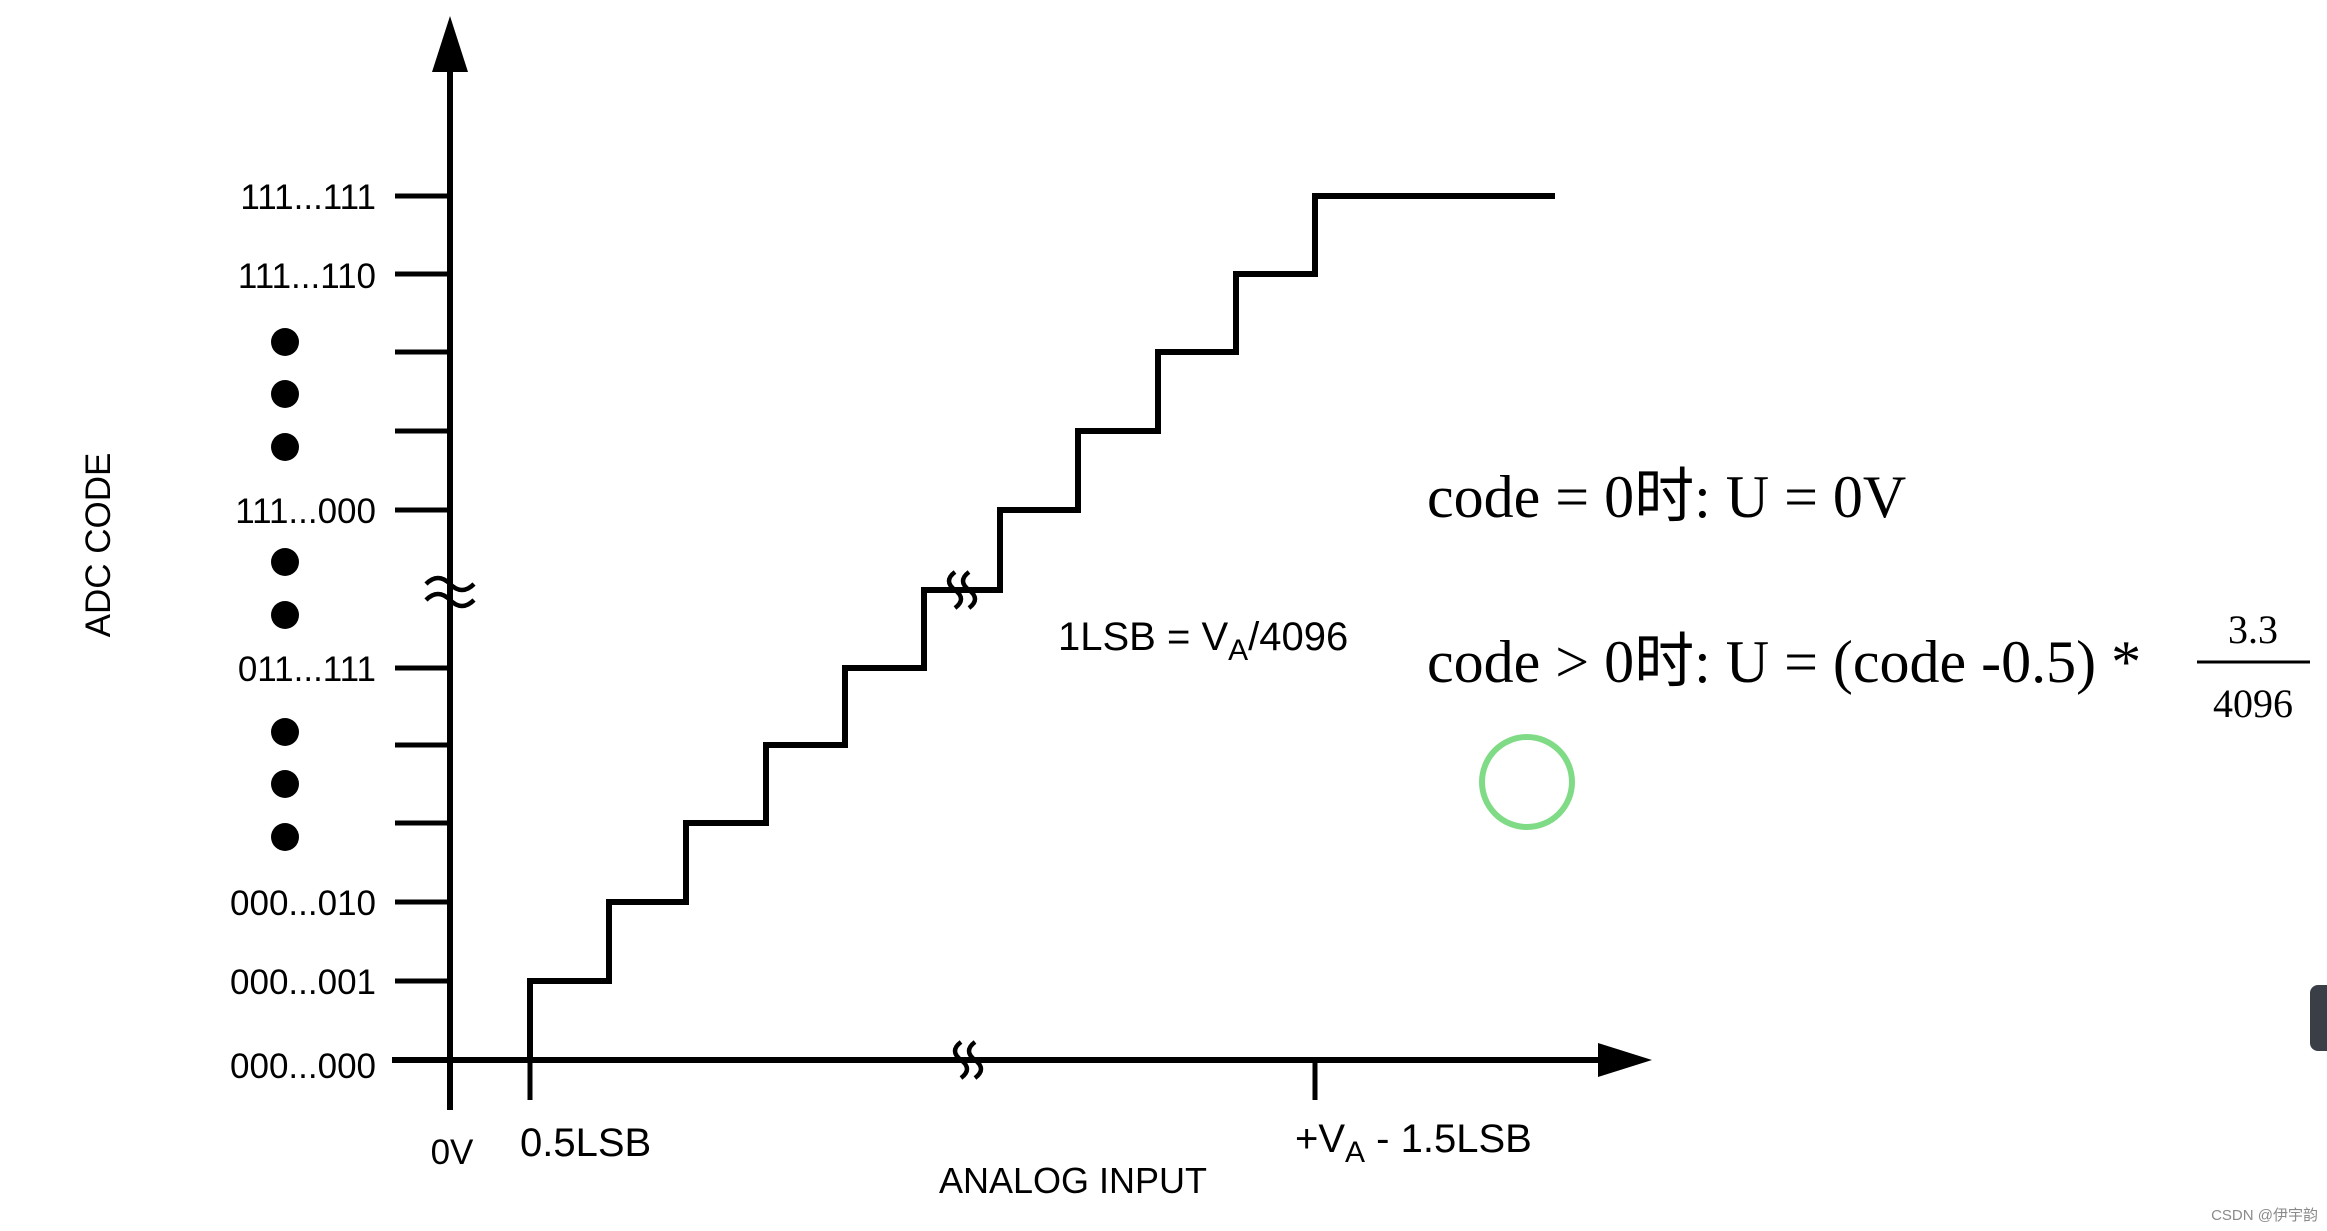 The image size is (2327, 1231). I want to click on lsb-note: 1LSB = VA/4096, so click(1203, 641).